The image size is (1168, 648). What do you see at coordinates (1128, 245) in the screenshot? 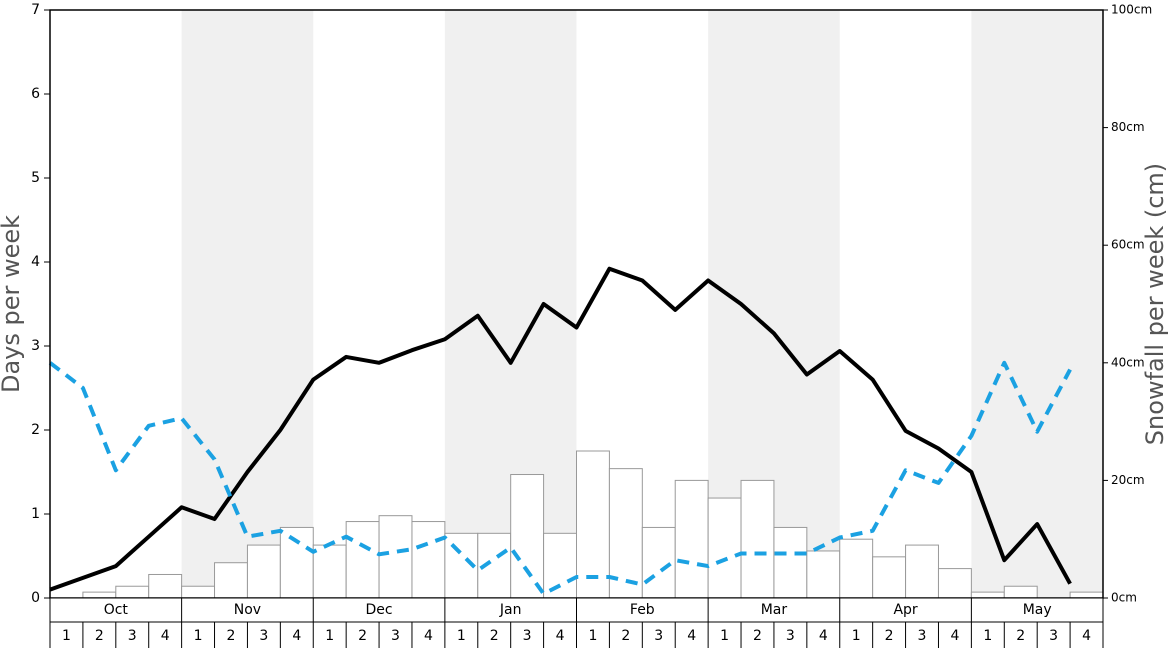
I see `y2-tick-label: 60cm` at bounding box center [1128, 245].